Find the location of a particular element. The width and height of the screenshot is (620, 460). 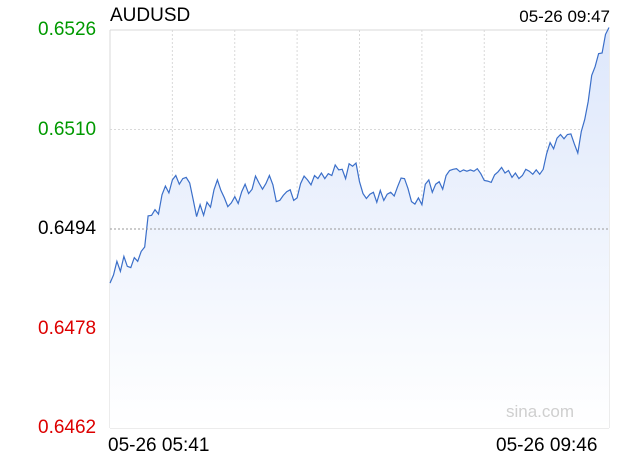

y-tick-label: 0.6526 is located at coordinates (67, 29).